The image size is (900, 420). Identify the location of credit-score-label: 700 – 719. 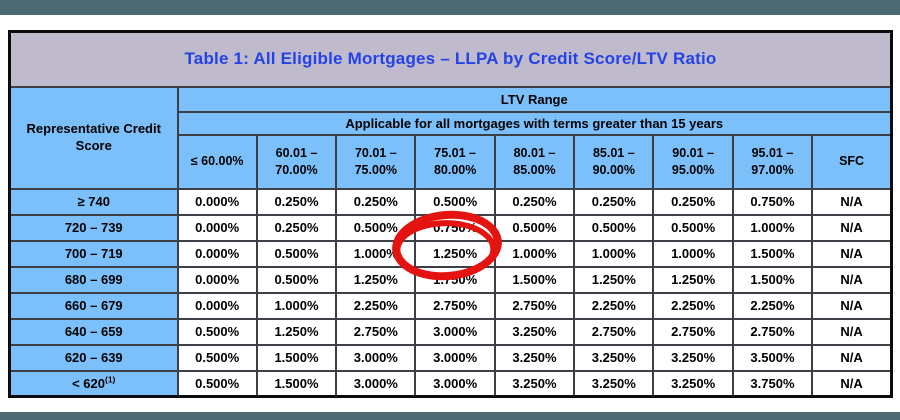
(93, 253).